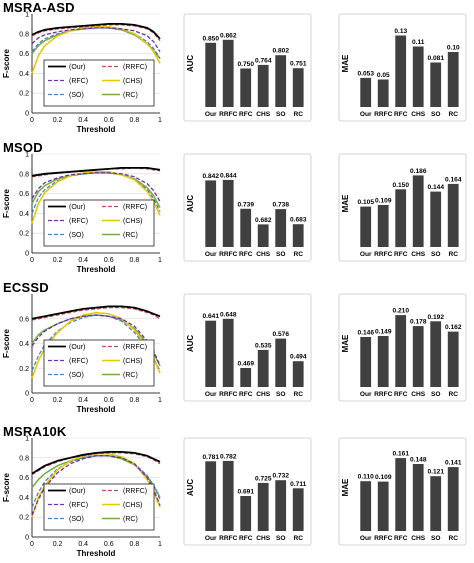 This screenshot has width=474, height=563. I want to click on data-label: 0.11, so click(418, 42).